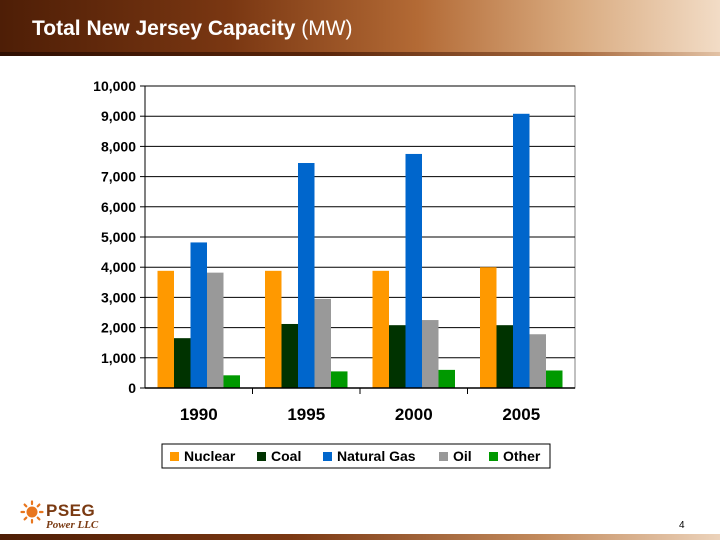  What do you see at coordinates (682, 525) in the screenshot?
I see `page-number: 4` at bounding box center [682, 525].